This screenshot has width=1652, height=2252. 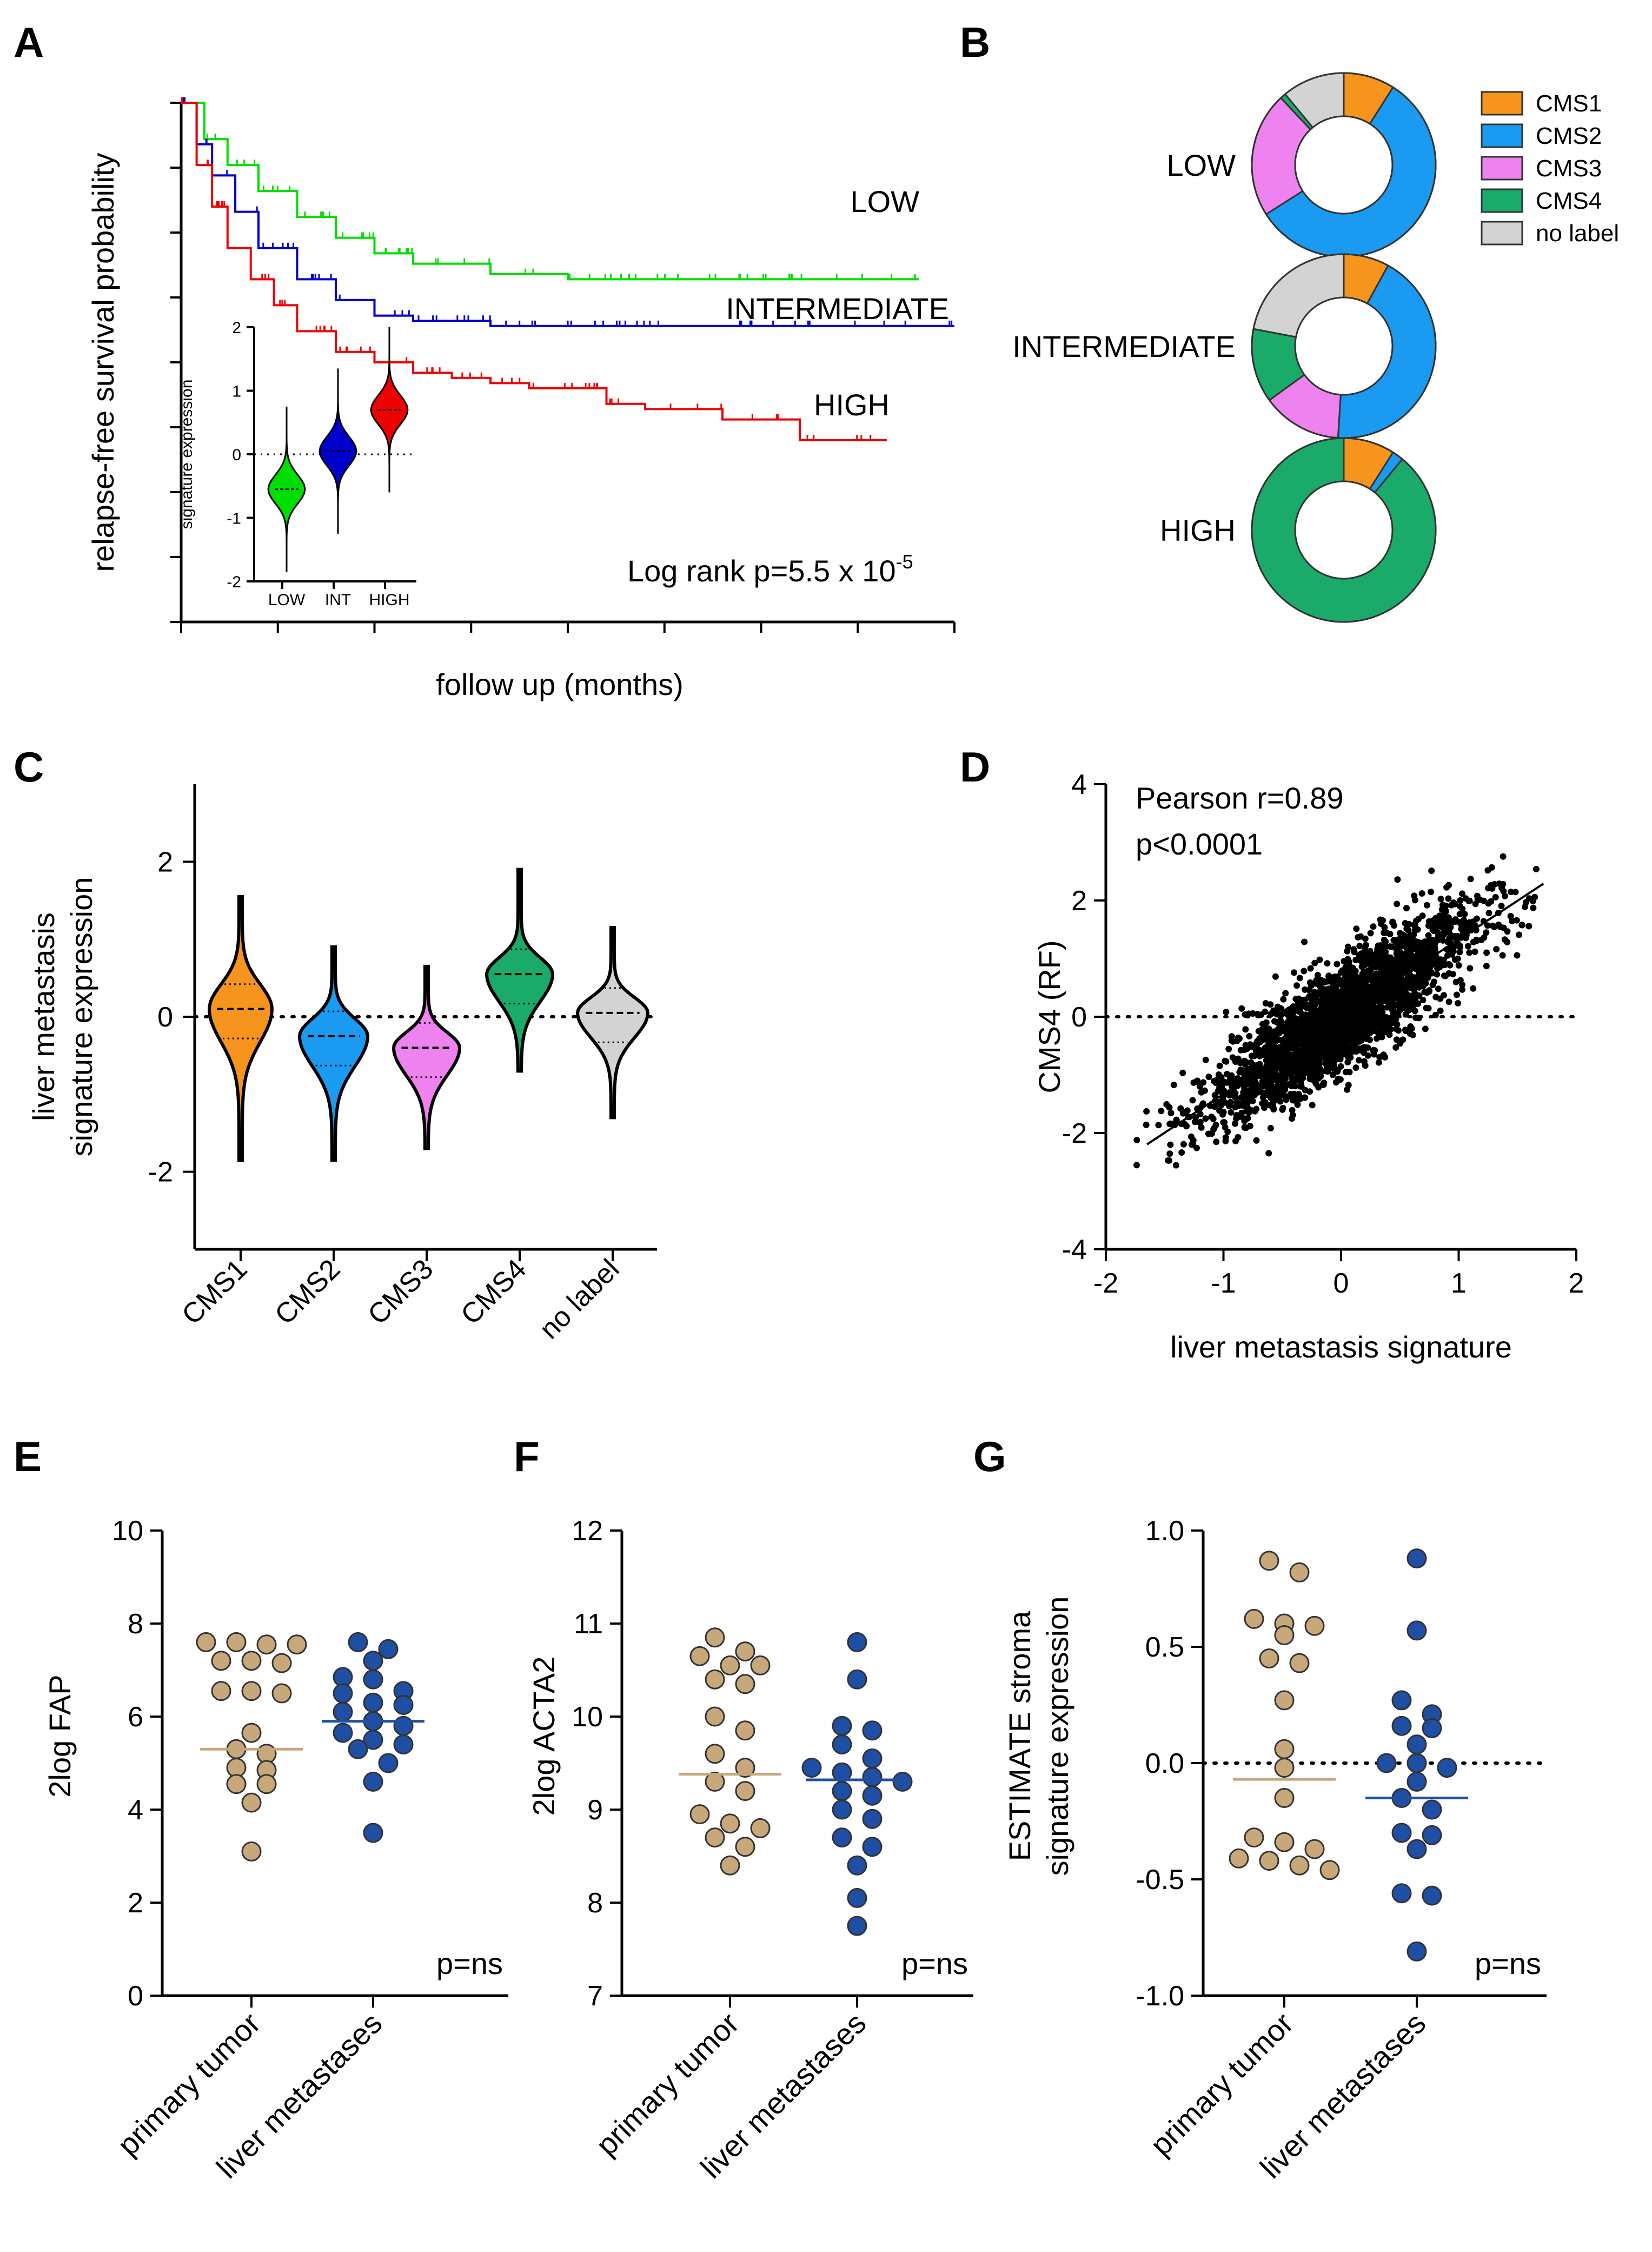 What do you see at coordinates (400, 1291) in the screenshot?
I see `c-x-ticklabel: CMS3` at bounding box center [400, 1291].